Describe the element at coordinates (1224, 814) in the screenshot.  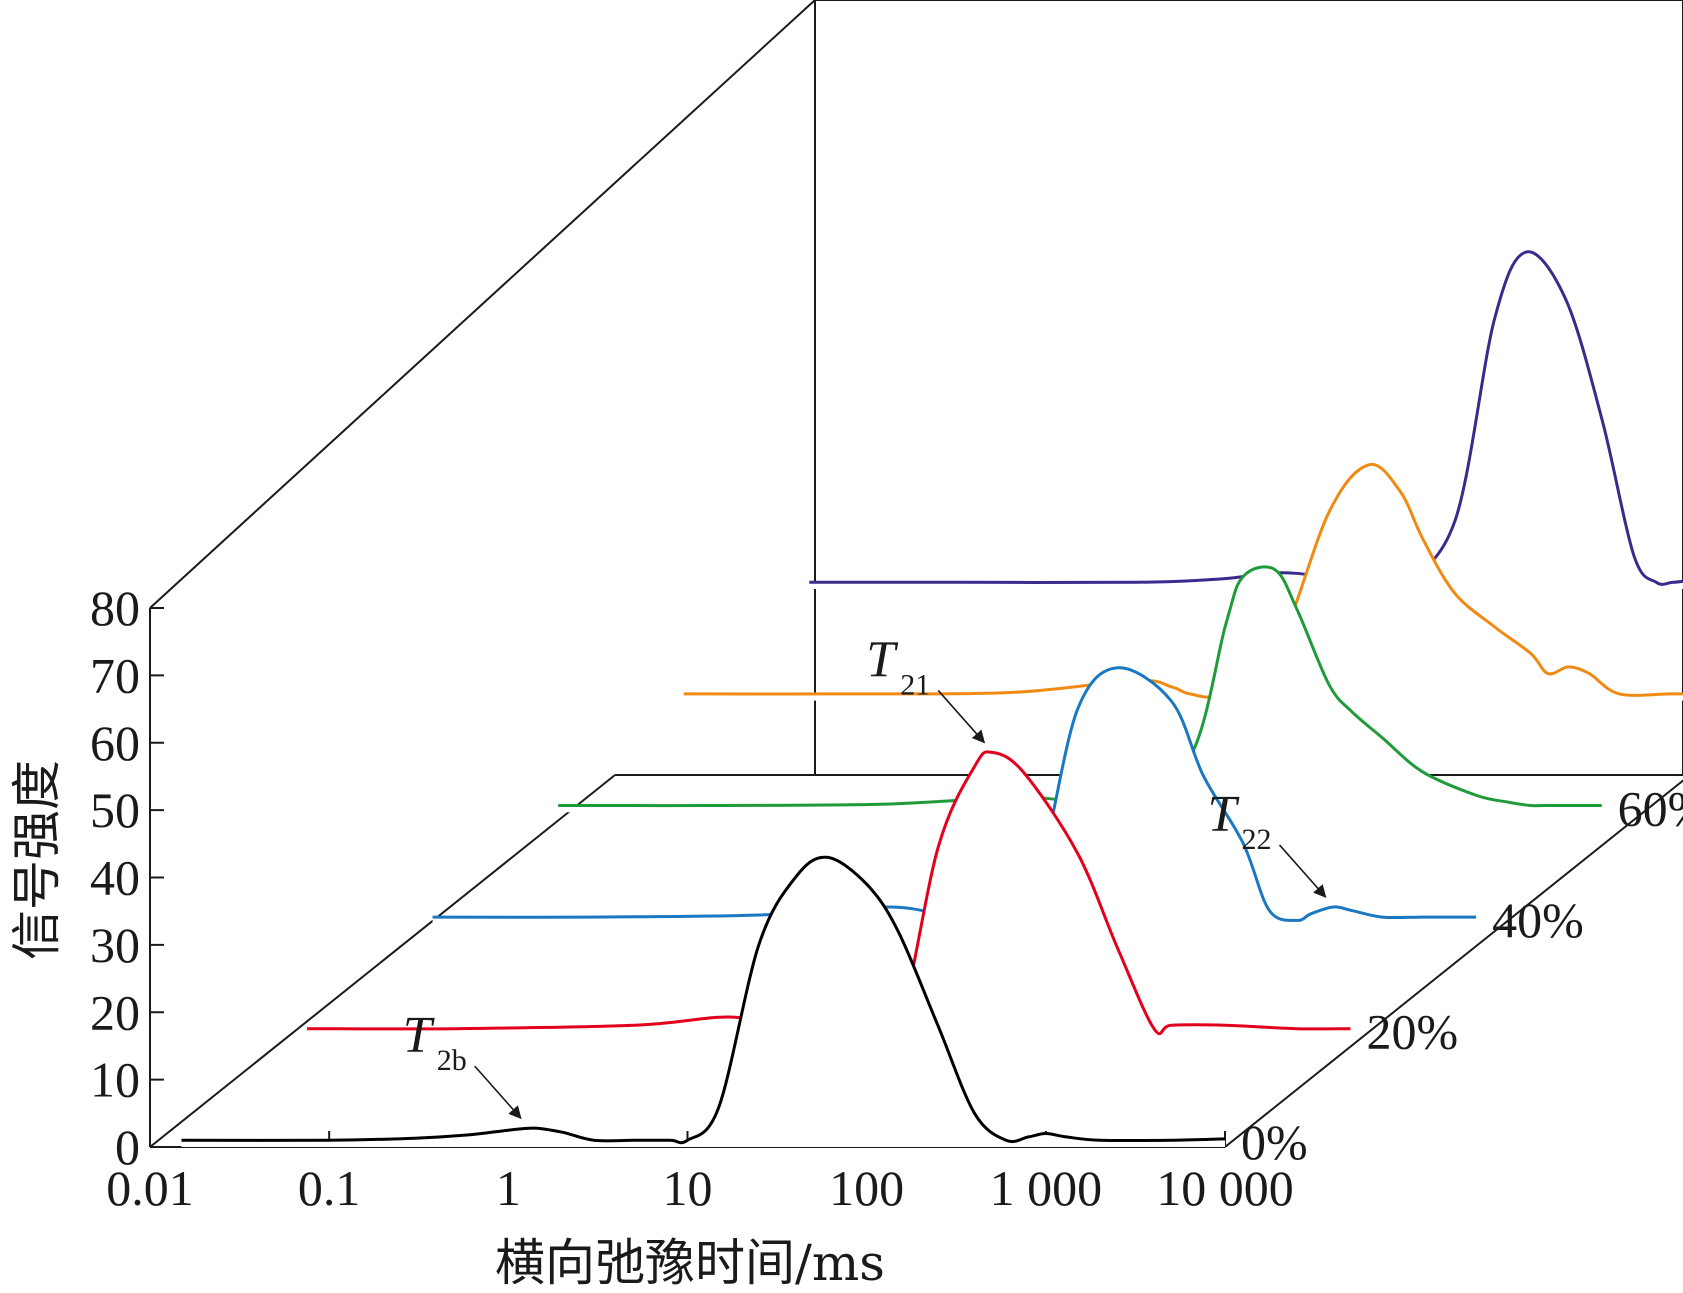
I see `annotation-2-main: T` at that location.